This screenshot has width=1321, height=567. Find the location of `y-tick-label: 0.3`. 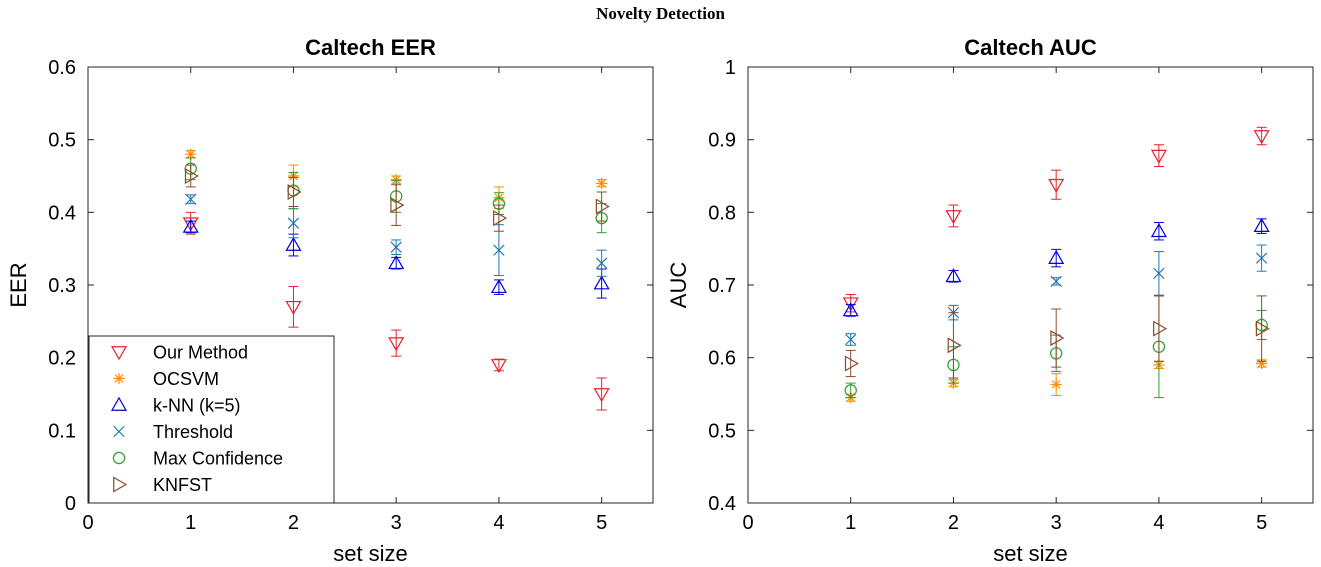

y-tick-label: 0.3 is located at coordinates (62, 286).